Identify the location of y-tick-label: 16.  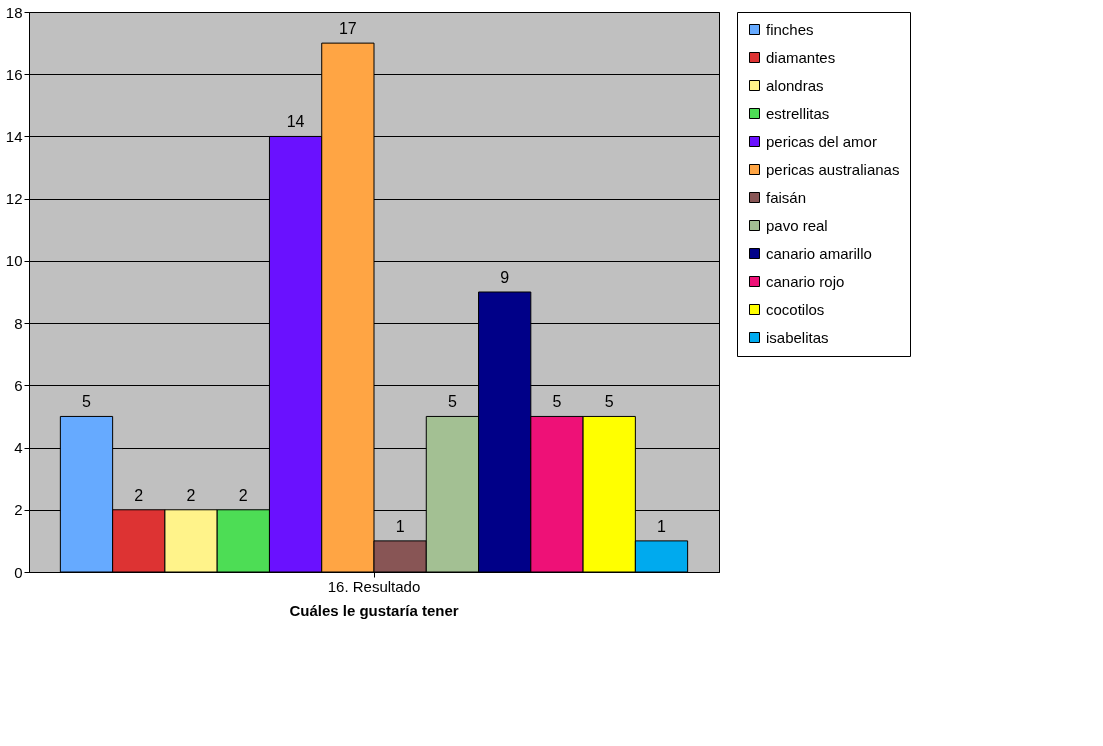
(14, 74).